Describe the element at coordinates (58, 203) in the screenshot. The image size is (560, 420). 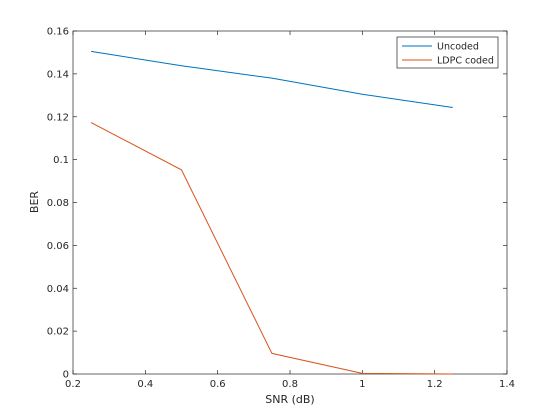
I see `y-tick-label: 0.08` at that location.